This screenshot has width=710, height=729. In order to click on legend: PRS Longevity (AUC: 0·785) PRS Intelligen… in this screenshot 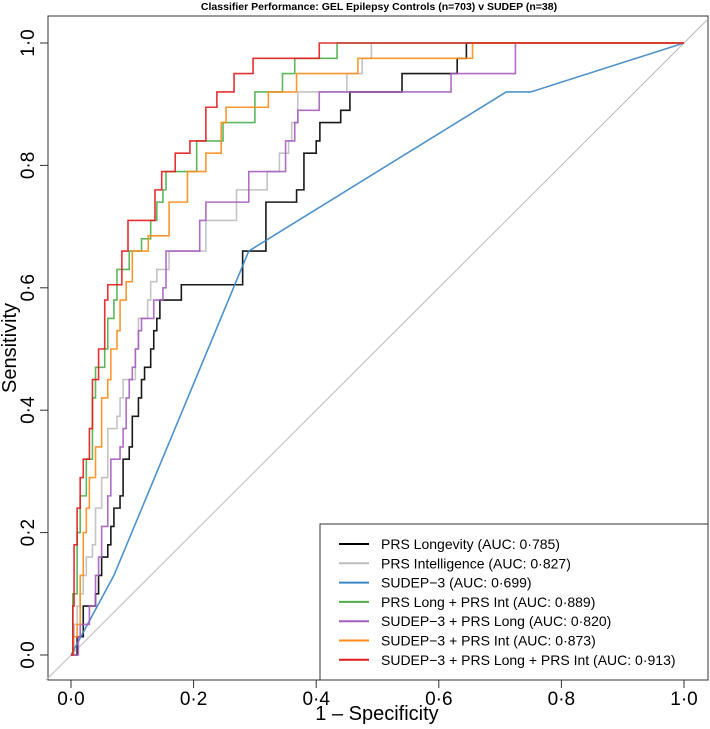, I will do `click(514, 602)`.